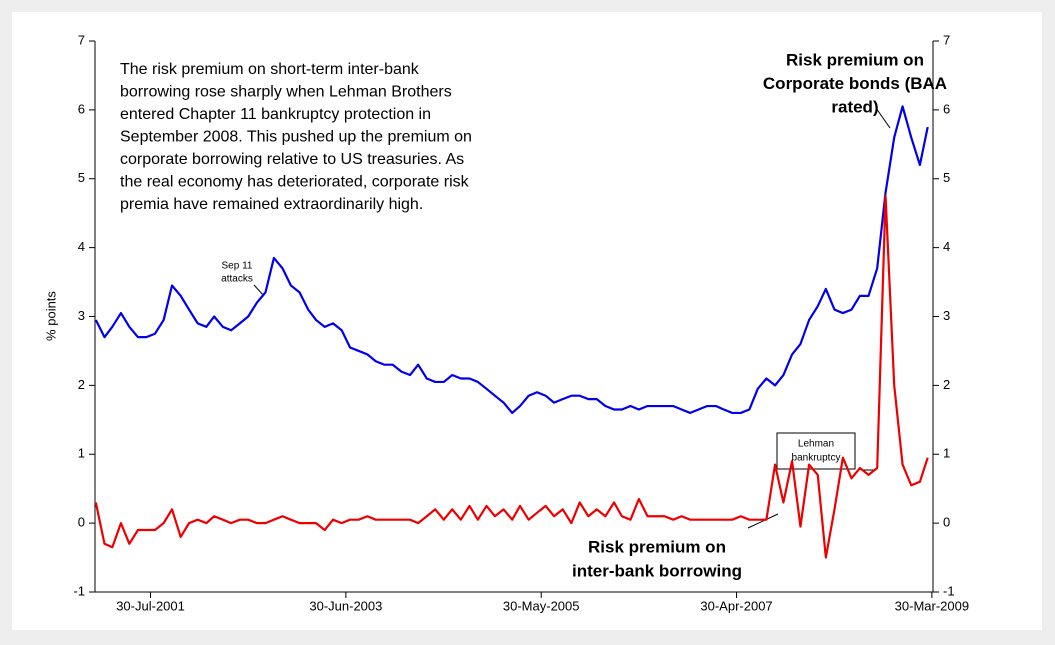 The width and height of the screenshot is (1055, 645). Describe the element at coordinates (345, 605) in the screenshot. I see `x-tick-label: 30-Jun-2003` at that location.